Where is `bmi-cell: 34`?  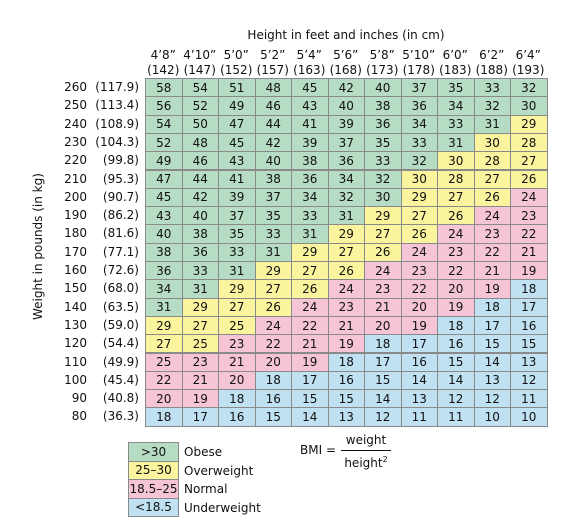
bmi-cell: 34 is located at coordinates (419, 124).